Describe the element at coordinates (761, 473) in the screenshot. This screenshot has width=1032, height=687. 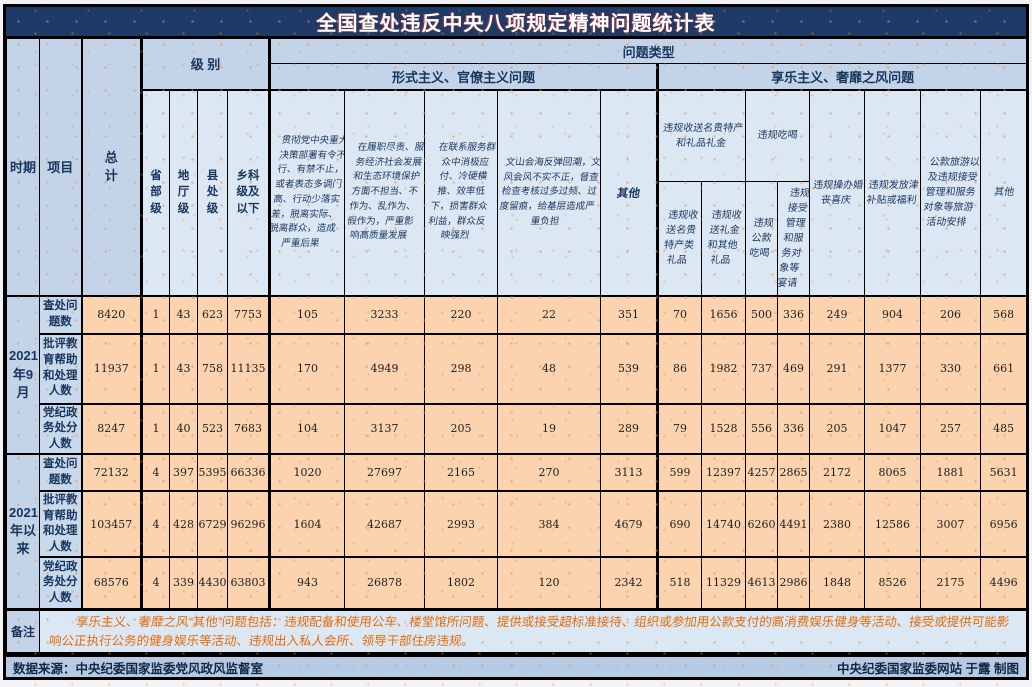
I see `data-cell: 4257` at that location.